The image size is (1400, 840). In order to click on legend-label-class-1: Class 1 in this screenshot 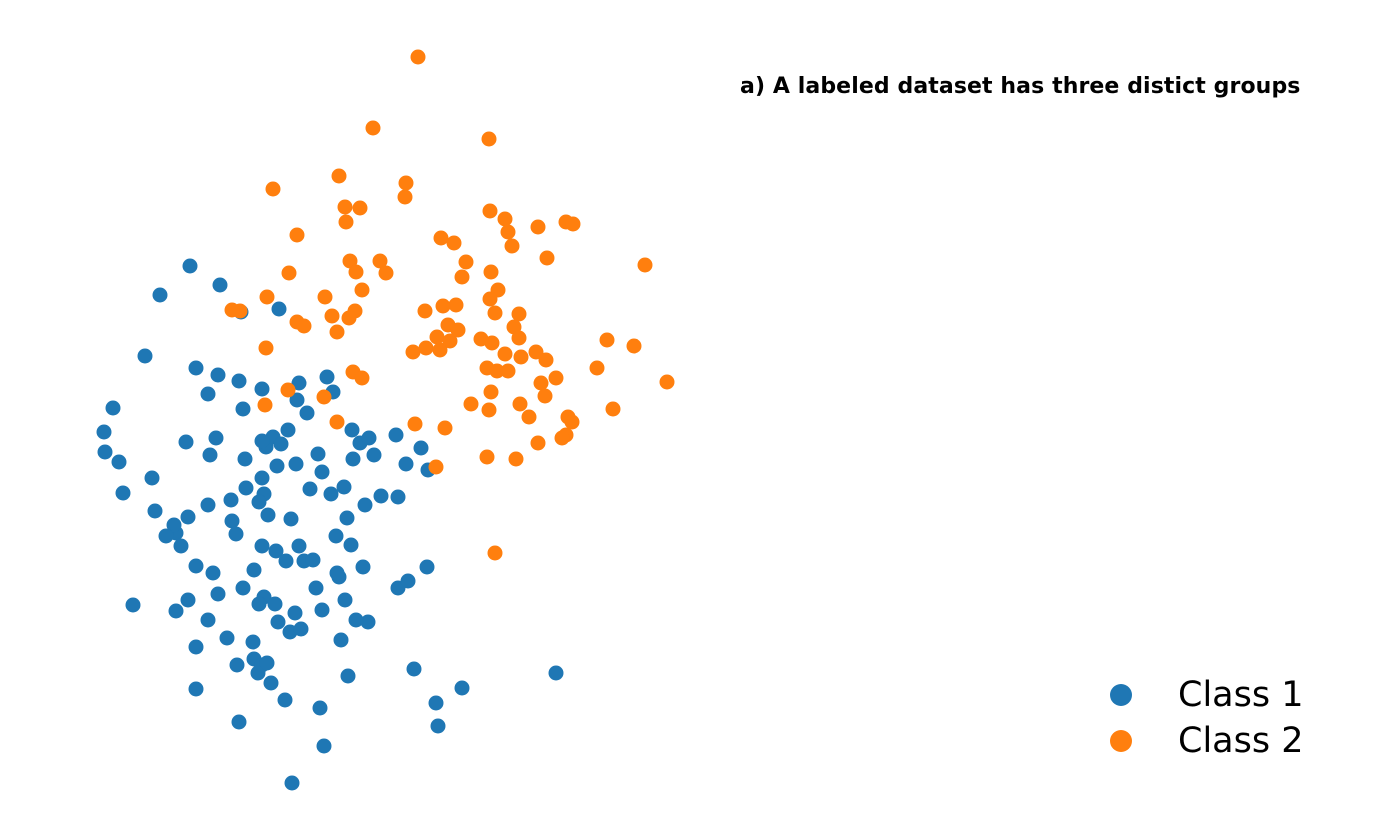, I will do `click(1241, 694)`.